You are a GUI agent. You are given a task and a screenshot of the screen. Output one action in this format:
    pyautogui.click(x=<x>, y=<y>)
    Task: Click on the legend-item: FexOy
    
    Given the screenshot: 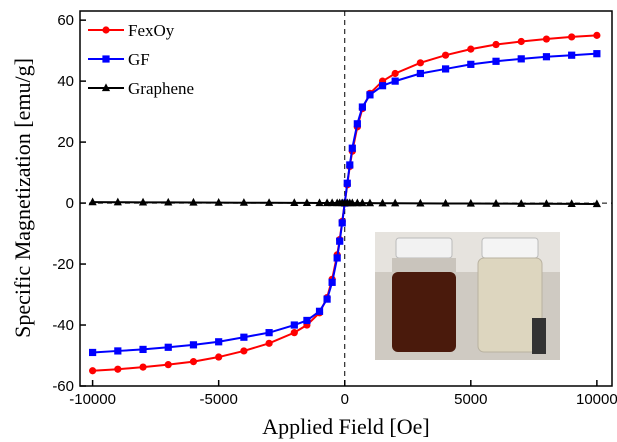 What is the action you would take?
    pyautogui.click(x=131, y=30)
    